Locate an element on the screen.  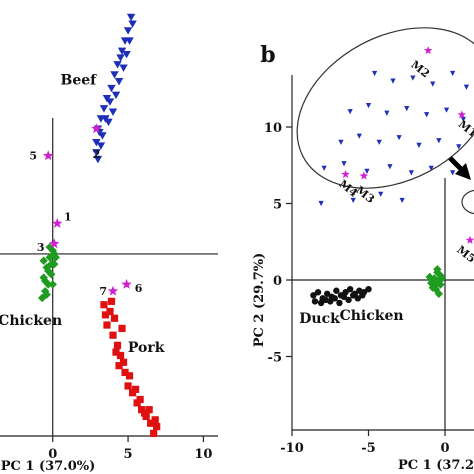
y-tick-label: 5 is located at coordinates (277, 205).